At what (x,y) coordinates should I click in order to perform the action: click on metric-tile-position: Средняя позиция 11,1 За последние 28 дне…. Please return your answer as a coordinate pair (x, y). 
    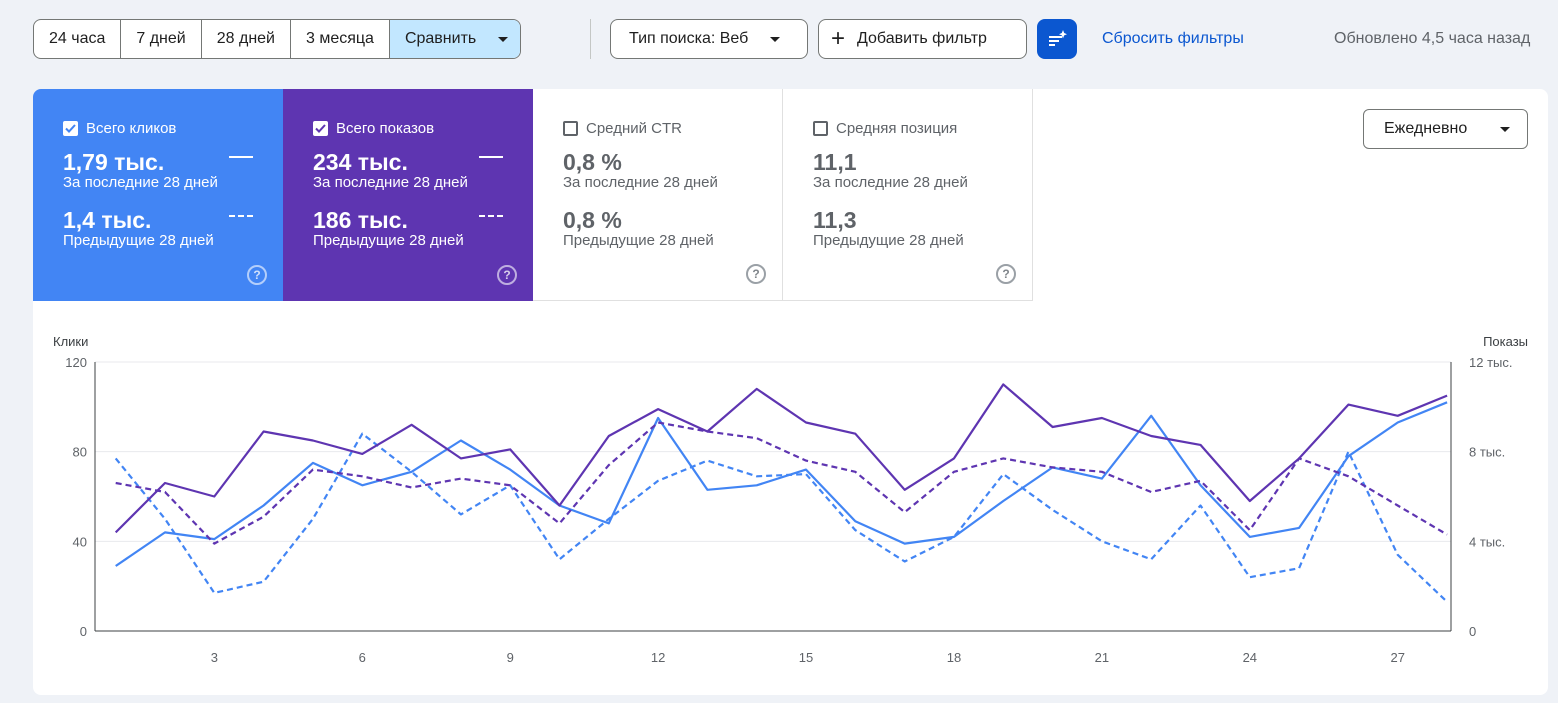
    Looking at the image, I should click on (908, 195).